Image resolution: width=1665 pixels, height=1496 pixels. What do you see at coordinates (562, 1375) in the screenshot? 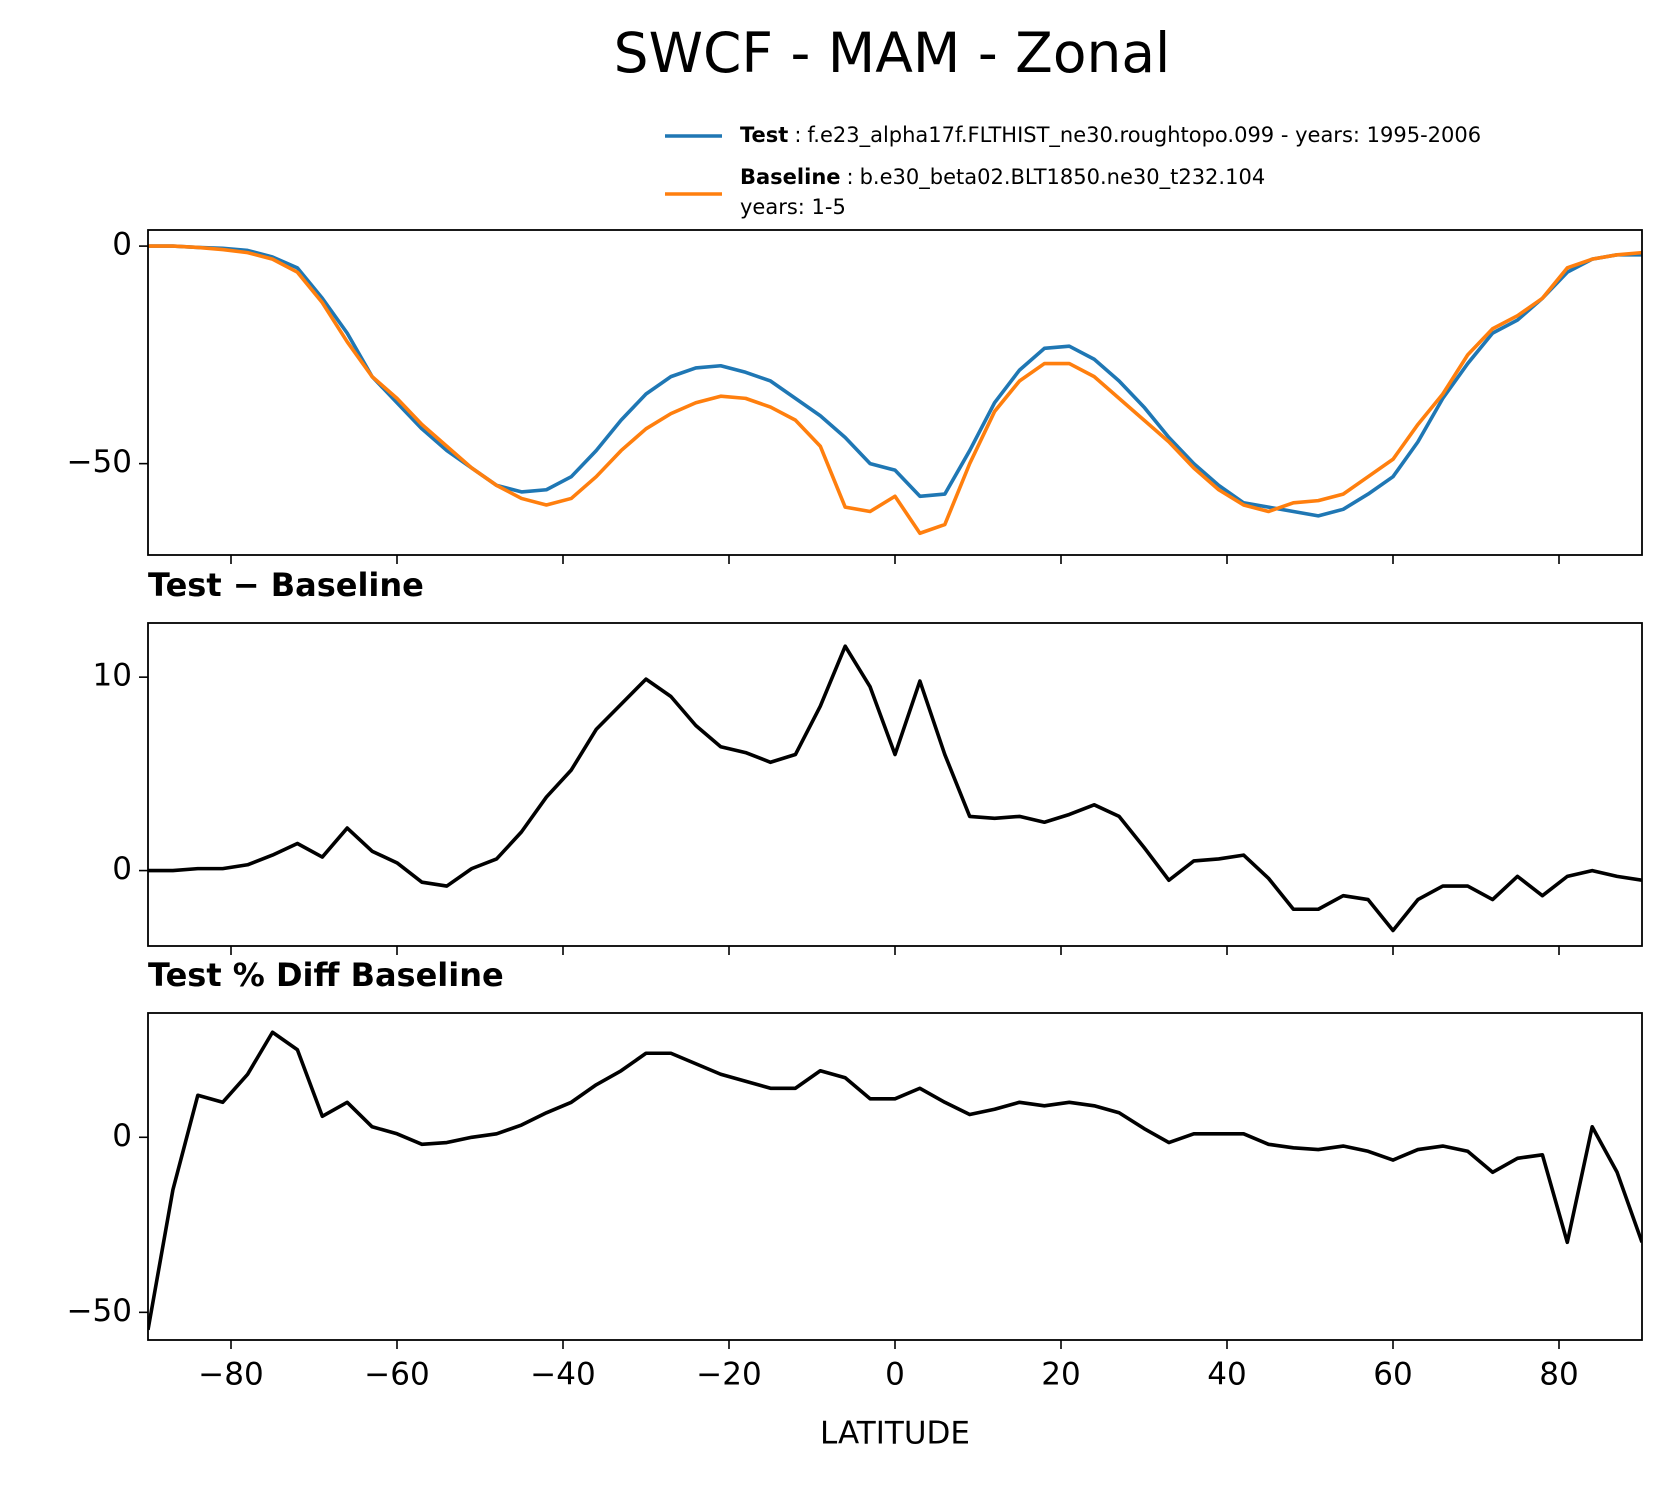
I see `x-tick-label: −40` at bounding box center [562, 1375].